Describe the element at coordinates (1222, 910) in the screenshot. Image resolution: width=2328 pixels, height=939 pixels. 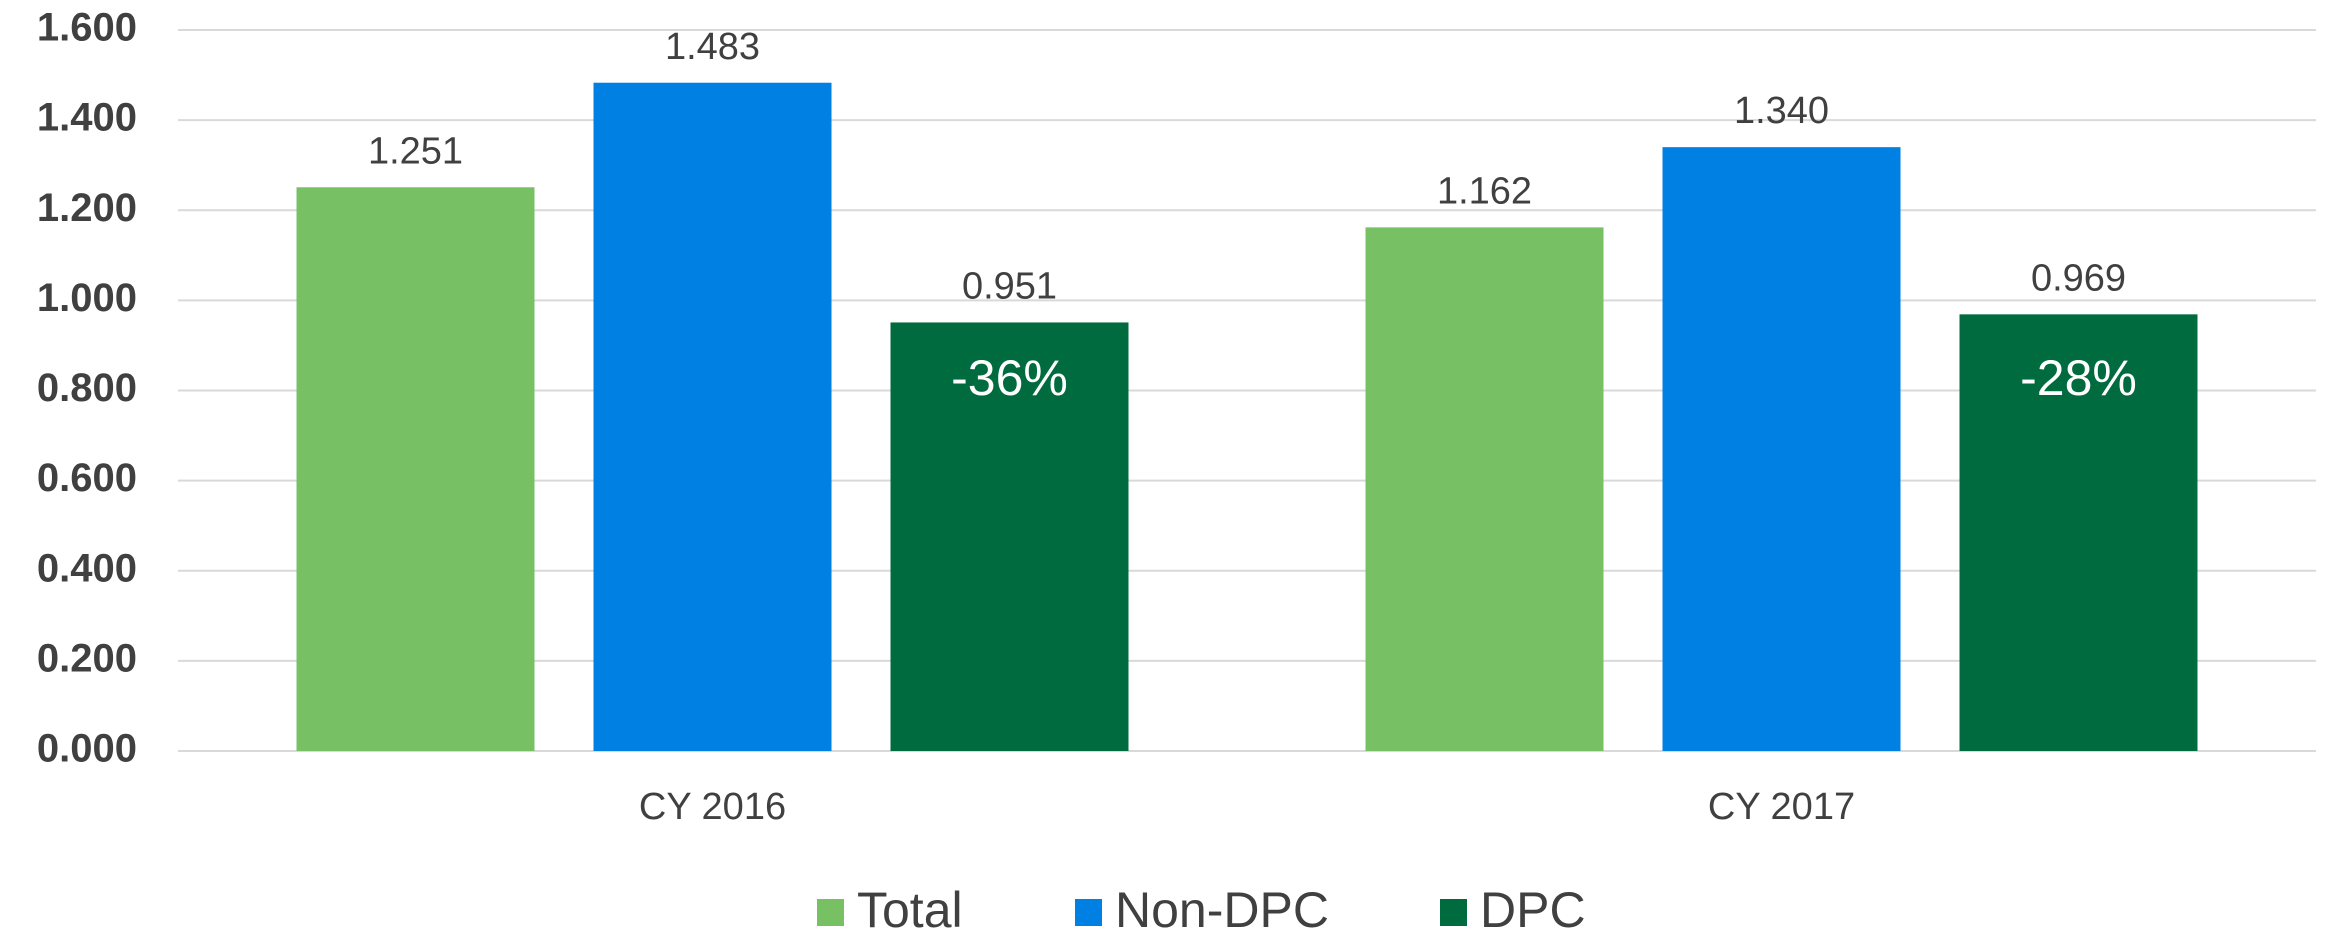
I see `legend-label: Non-DPC` at that location.